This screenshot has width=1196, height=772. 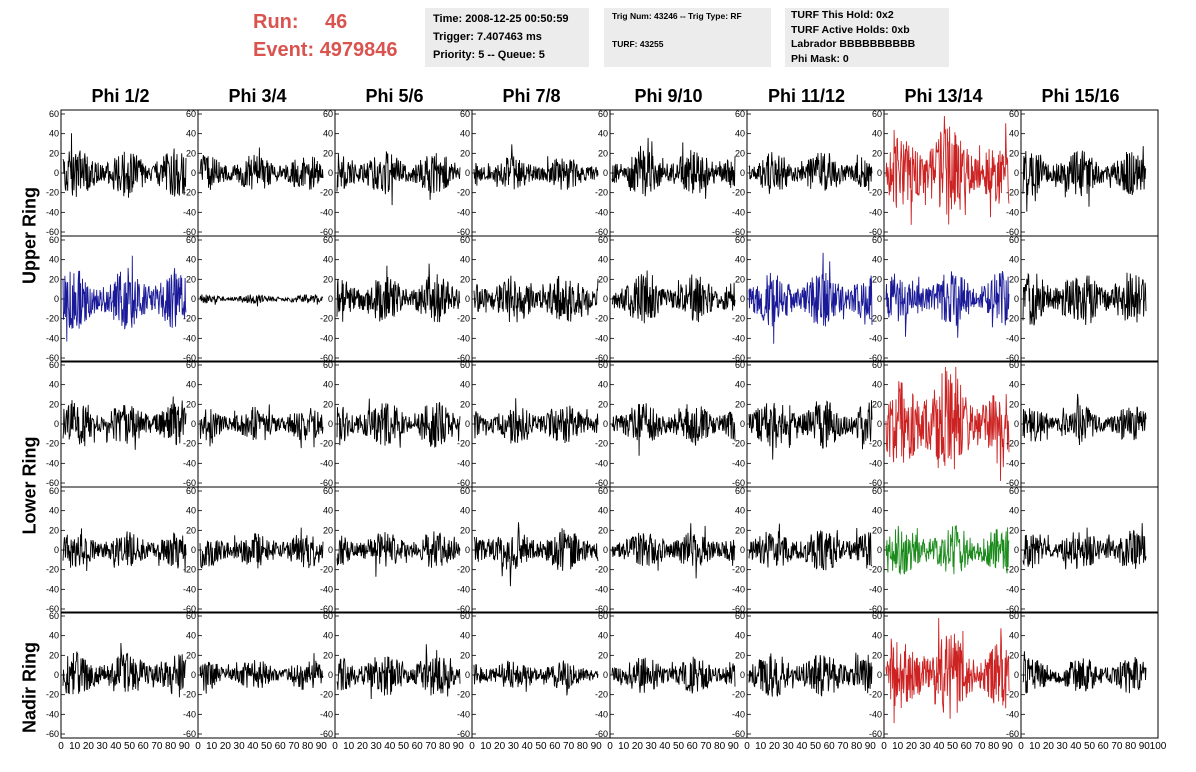 I want to click on waveform-panel-r1-c5: -60 -40 -20 0 20 40 60, so click(x=671, y=173).